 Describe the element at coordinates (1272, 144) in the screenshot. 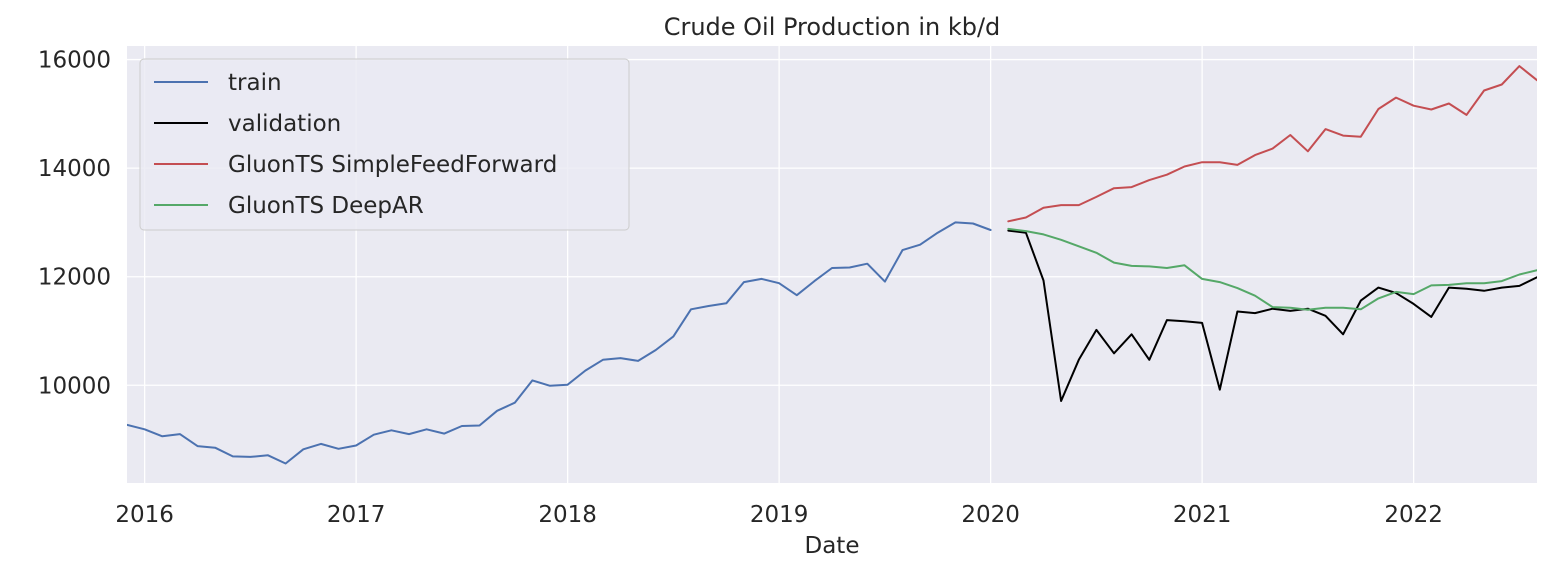

I see `series-line-gluonts-simplefeedforward` at that location.